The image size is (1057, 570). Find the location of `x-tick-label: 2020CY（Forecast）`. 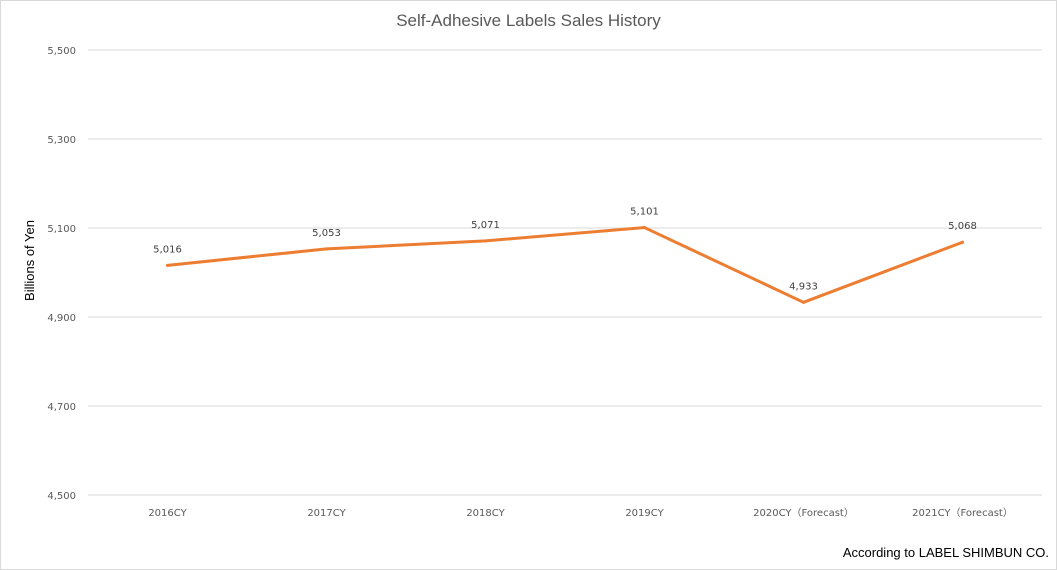

x-tick-label: 2020CY（Forecast） is located at coordinates (803, 513).